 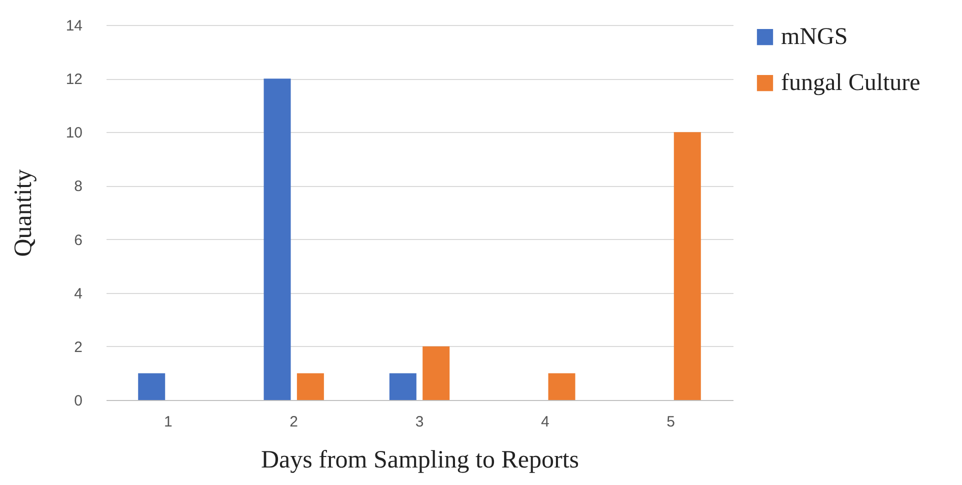 What do you see at coordinates (74, 133) in the screenshot?
I see `y-tick-label: 10` at bounding box center [74, 133].